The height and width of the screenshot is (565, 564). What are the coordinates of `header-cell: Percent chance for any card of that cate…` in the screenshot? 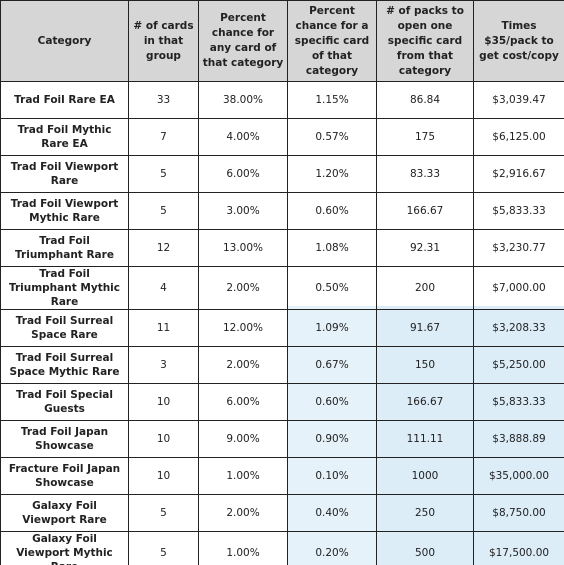 It's located at (243, 41).